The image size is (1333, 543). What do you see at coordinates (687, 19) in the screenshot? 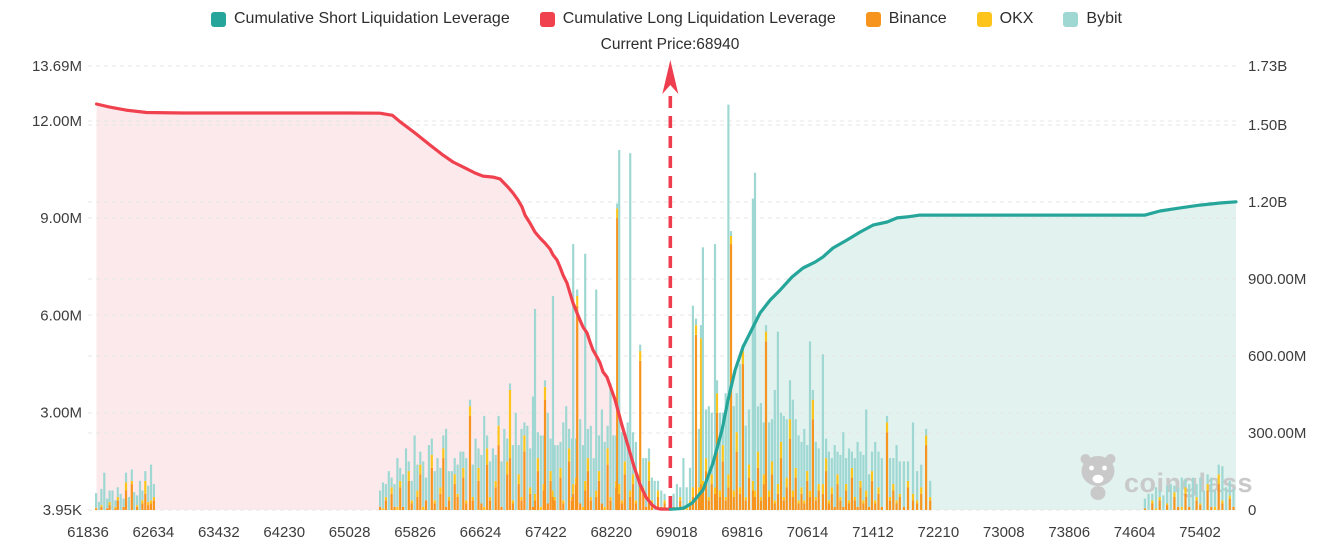
I see `legend-item-long-leverage: Cumulative Long Liquidation Leverage` at bounding box center [687, 19].